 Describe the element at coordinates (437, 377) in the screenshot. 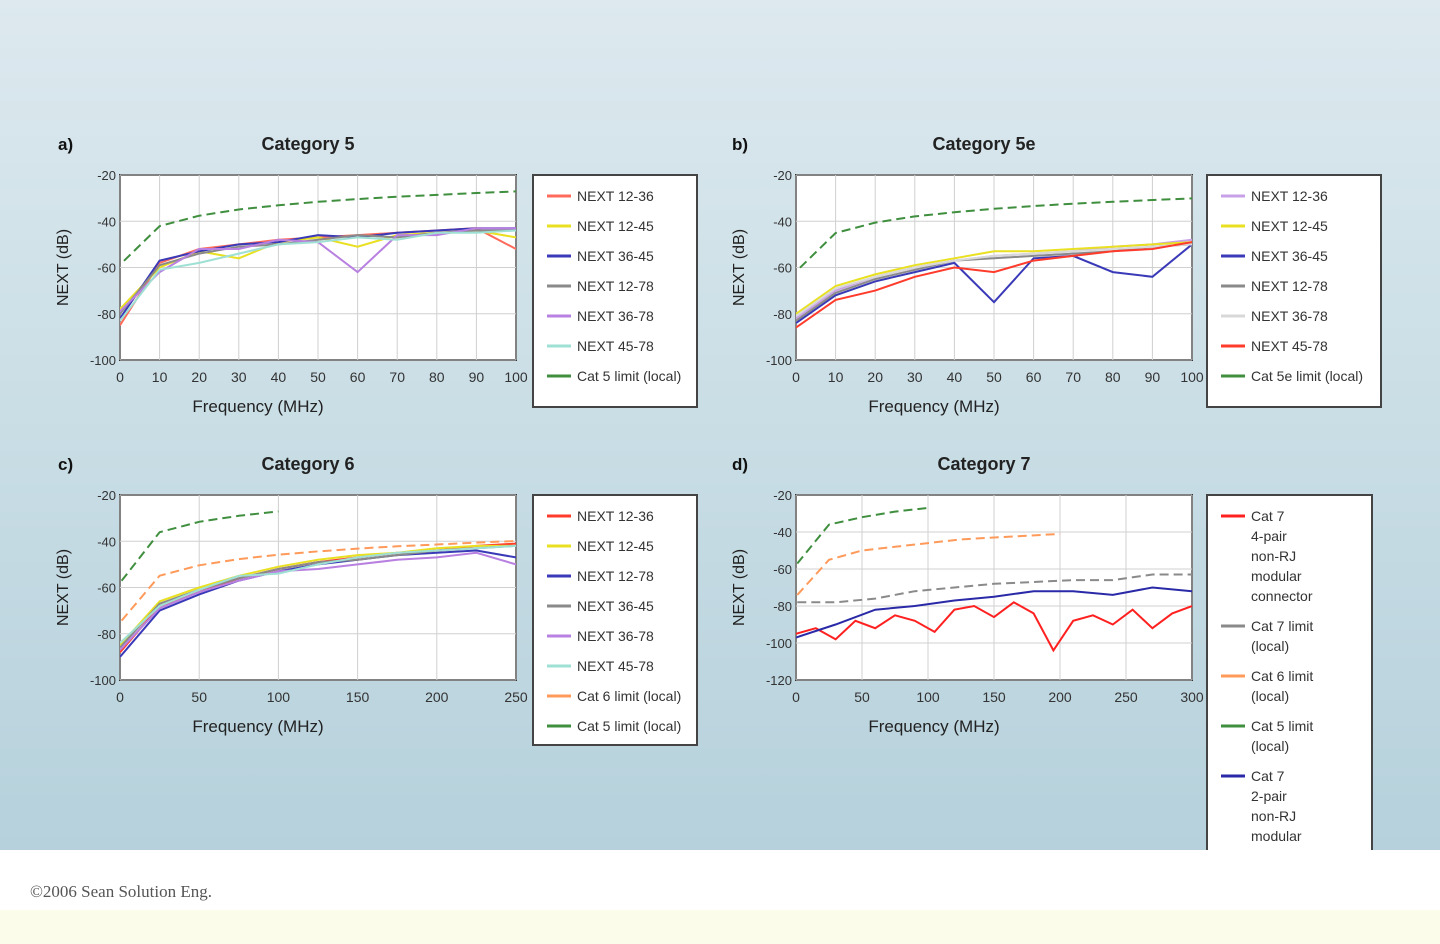

I see `x-tick-label: 80` at that location.